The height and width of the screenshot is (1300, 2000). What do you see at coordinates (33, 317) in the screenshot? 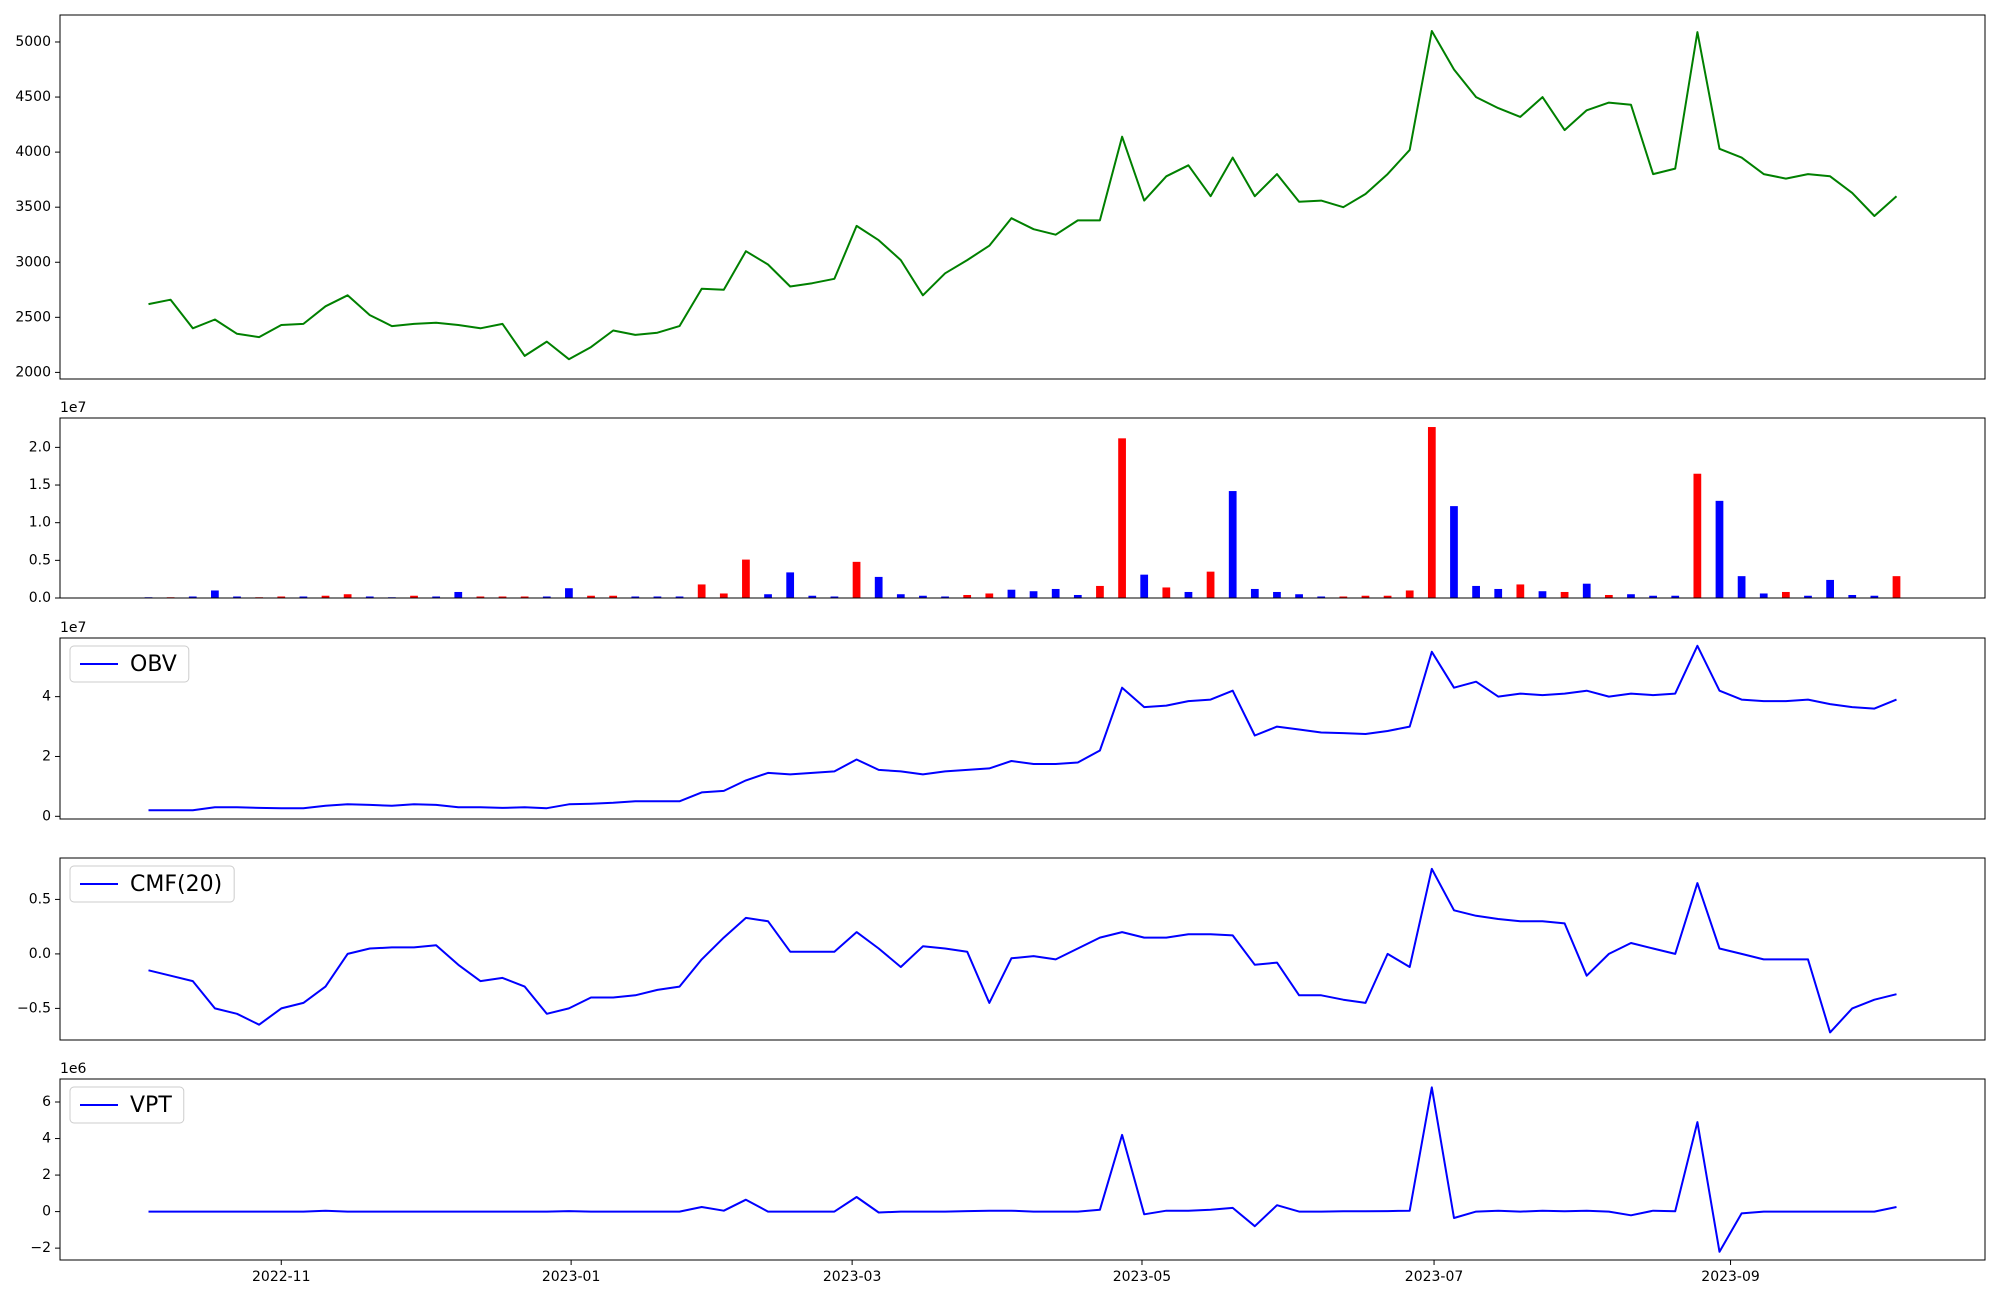
I see `y-tick-label: 2500` at bounding box center [33, 317].